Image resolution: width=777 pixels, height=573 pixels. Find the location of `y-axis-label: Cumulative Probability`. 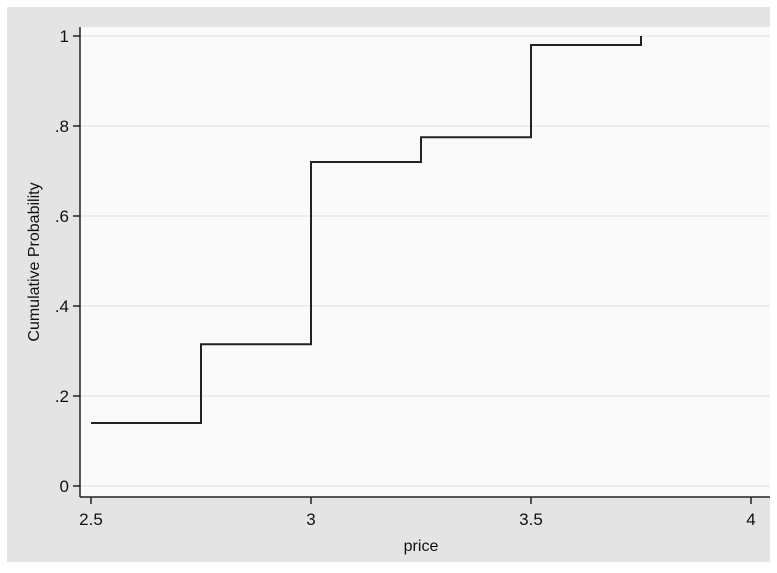

y-axis-label: Cumulative Probability is located at coordinates (34, 261).